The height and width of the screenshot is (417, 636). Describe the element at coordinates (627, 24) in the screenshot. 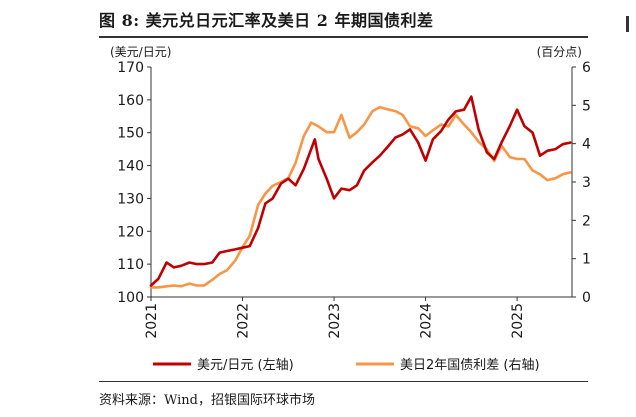

I see `adjacent-column-marker` at that location.